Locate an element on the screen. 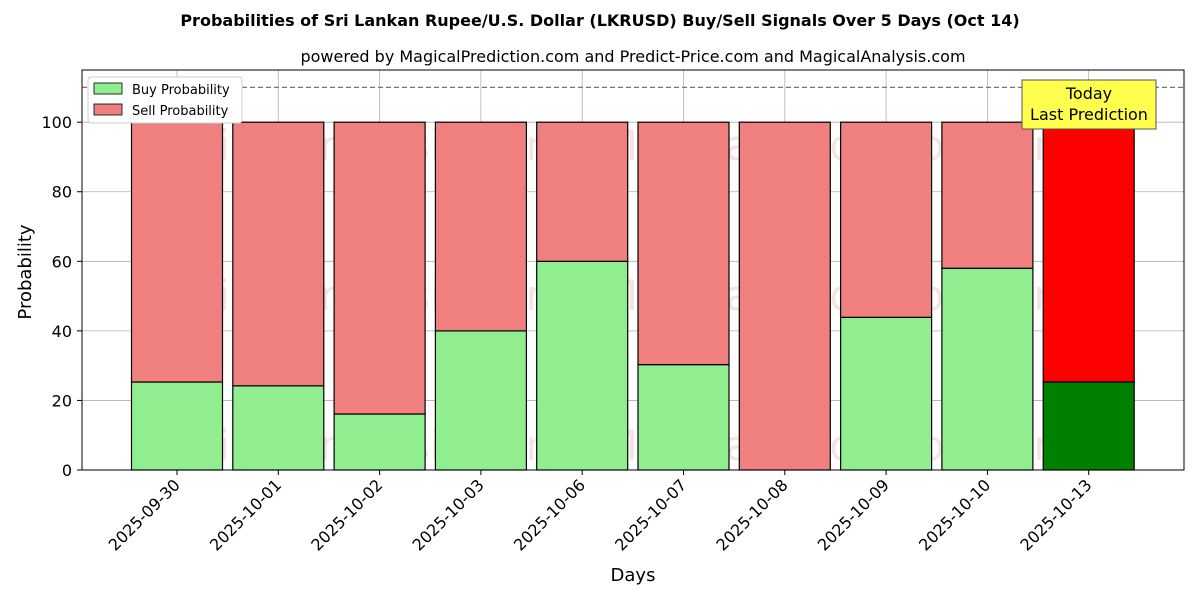  legend-label-sell: Sell Probability is located at coordinates (180, 111).